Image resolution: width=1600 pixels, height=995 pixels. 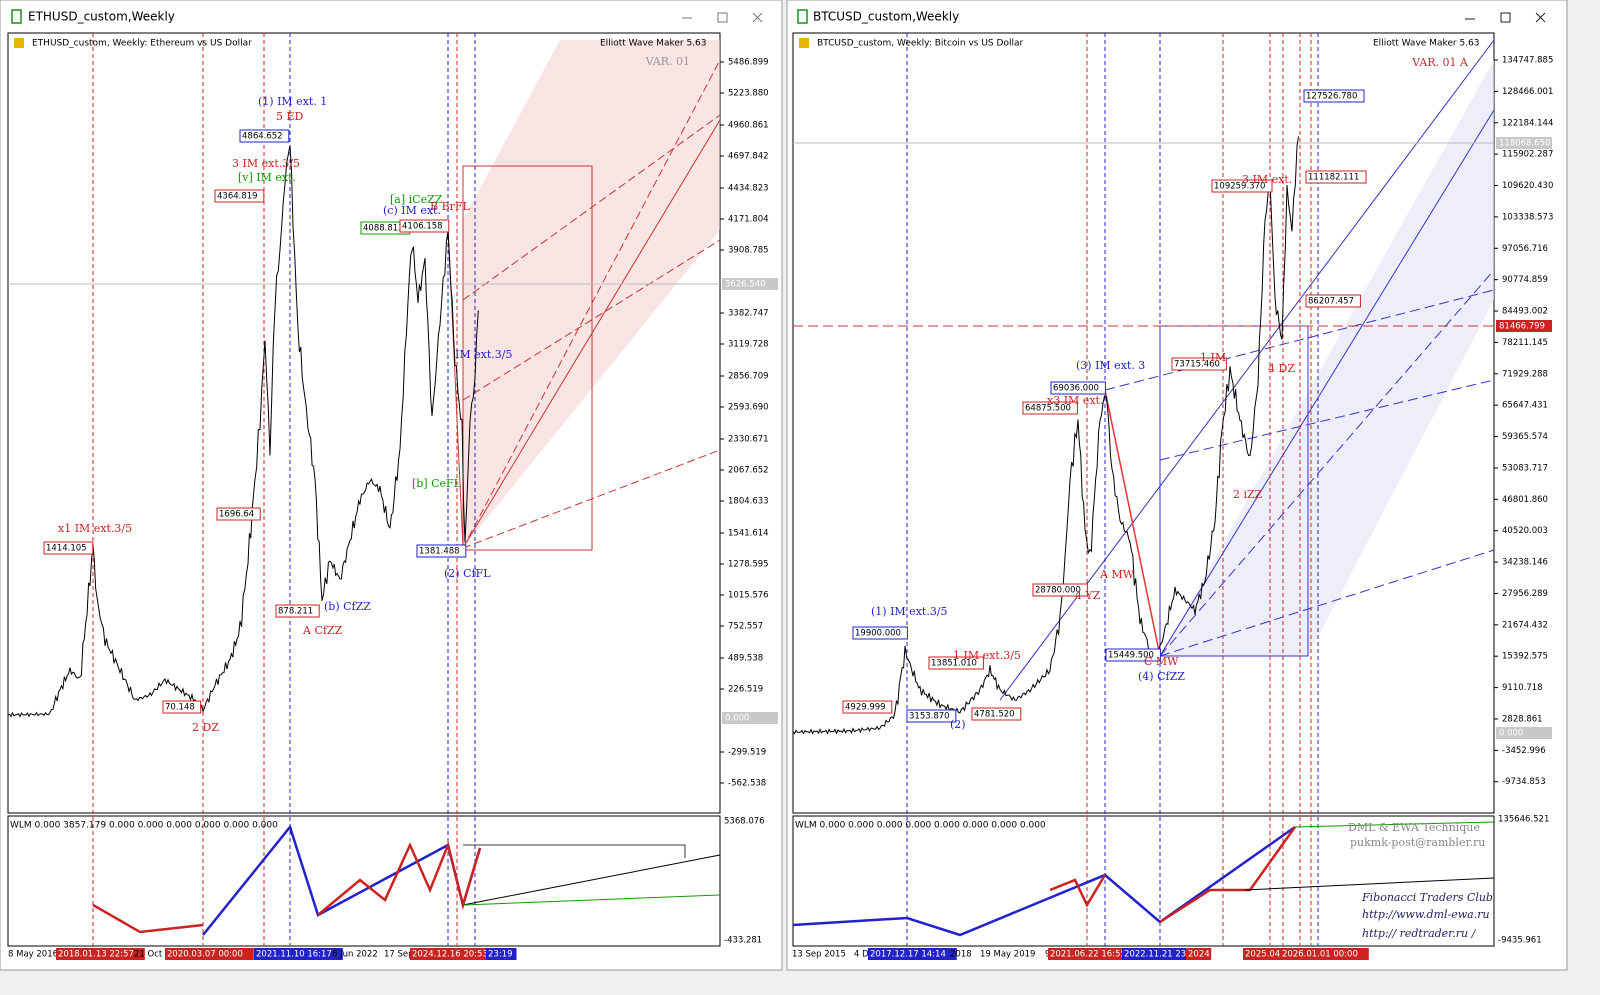 What do you see at coordinates (1525, 374) in the screenshot?
I see `y-tick-label: 71929.288` at bounding box center [1525, 374].